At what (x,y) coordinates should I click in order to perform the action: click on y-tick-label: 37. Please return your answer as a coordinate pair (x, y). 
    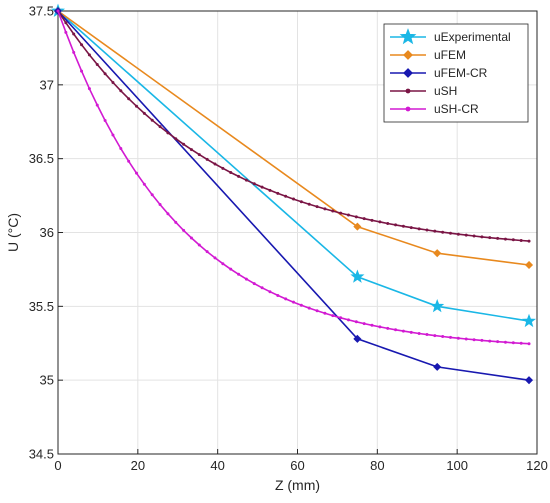
    Looking at the image, I should click on (47, 84).